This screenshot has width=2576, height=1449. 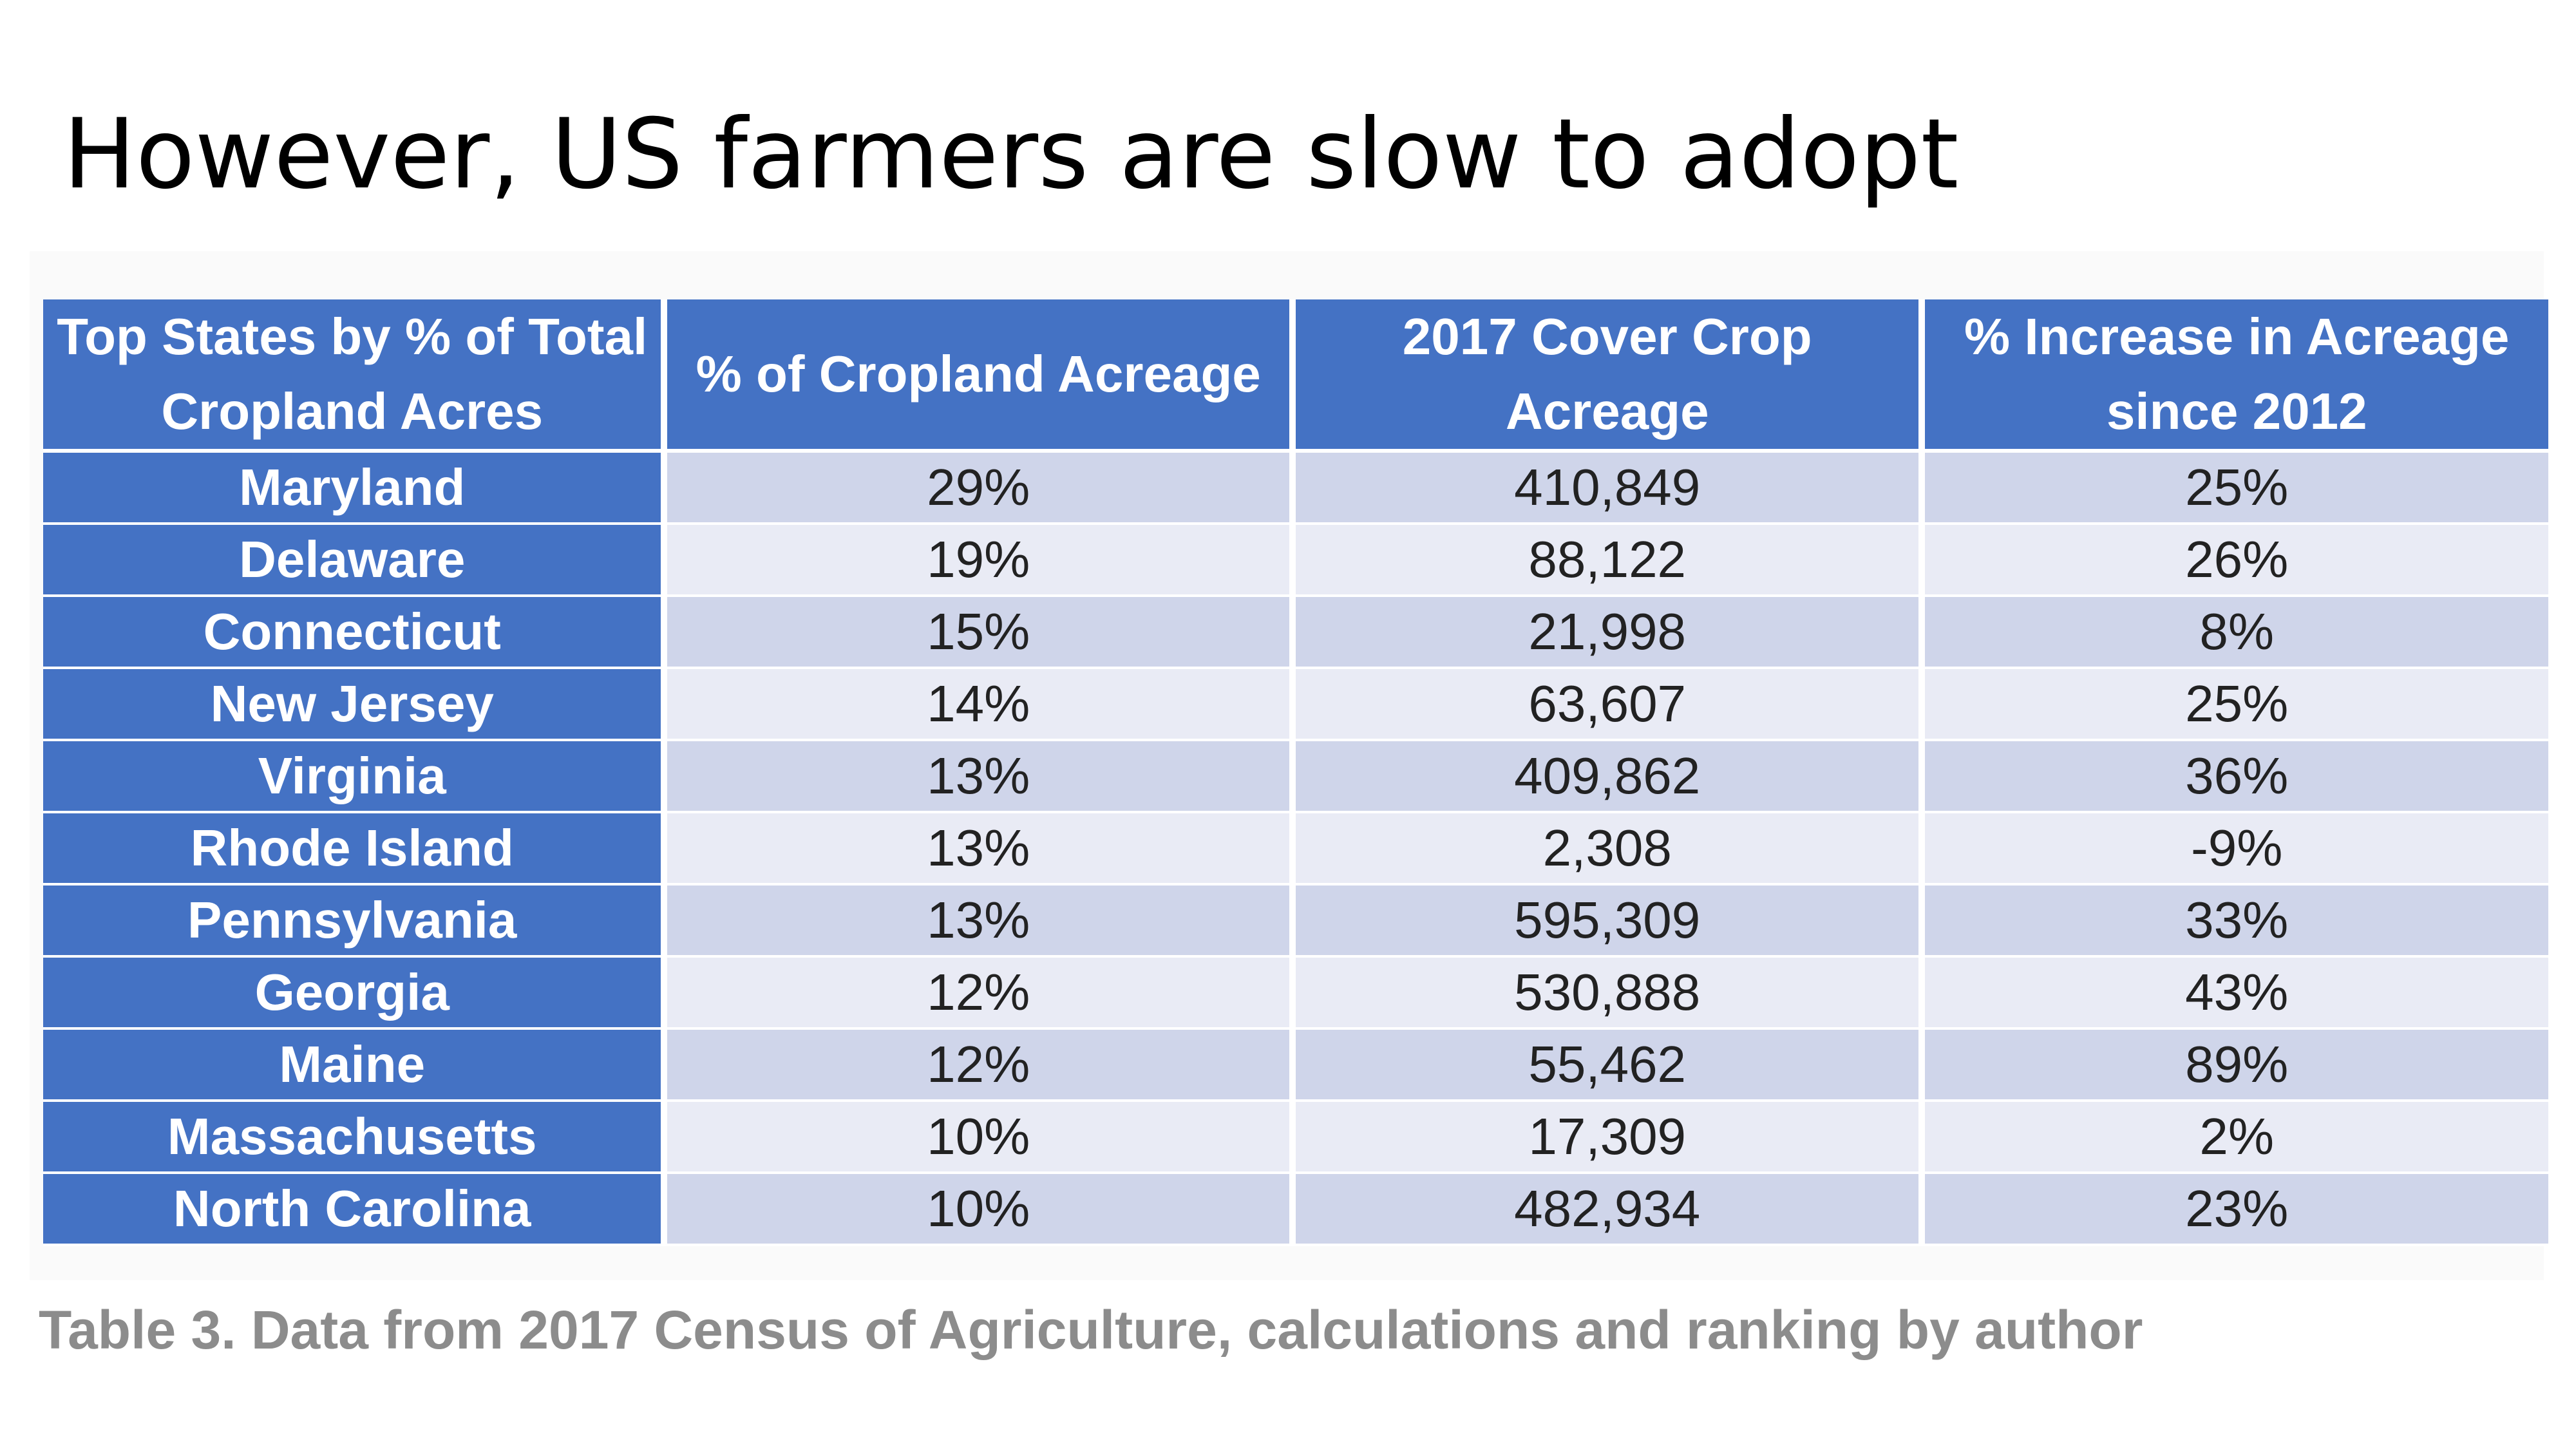 What do you see at coordinates (355, 849) in the screenshot?
I see `state-cell: Rhode Island` at bounding box center [355, 849].